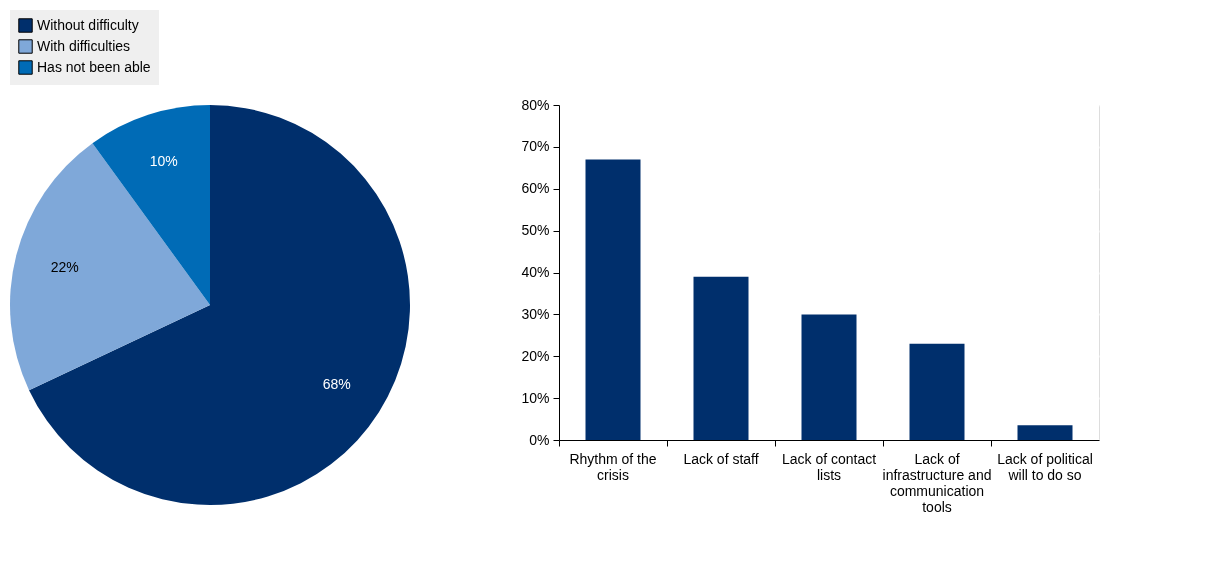  I want to click on x-tick-label: Lack of staff, so click(721, 458).